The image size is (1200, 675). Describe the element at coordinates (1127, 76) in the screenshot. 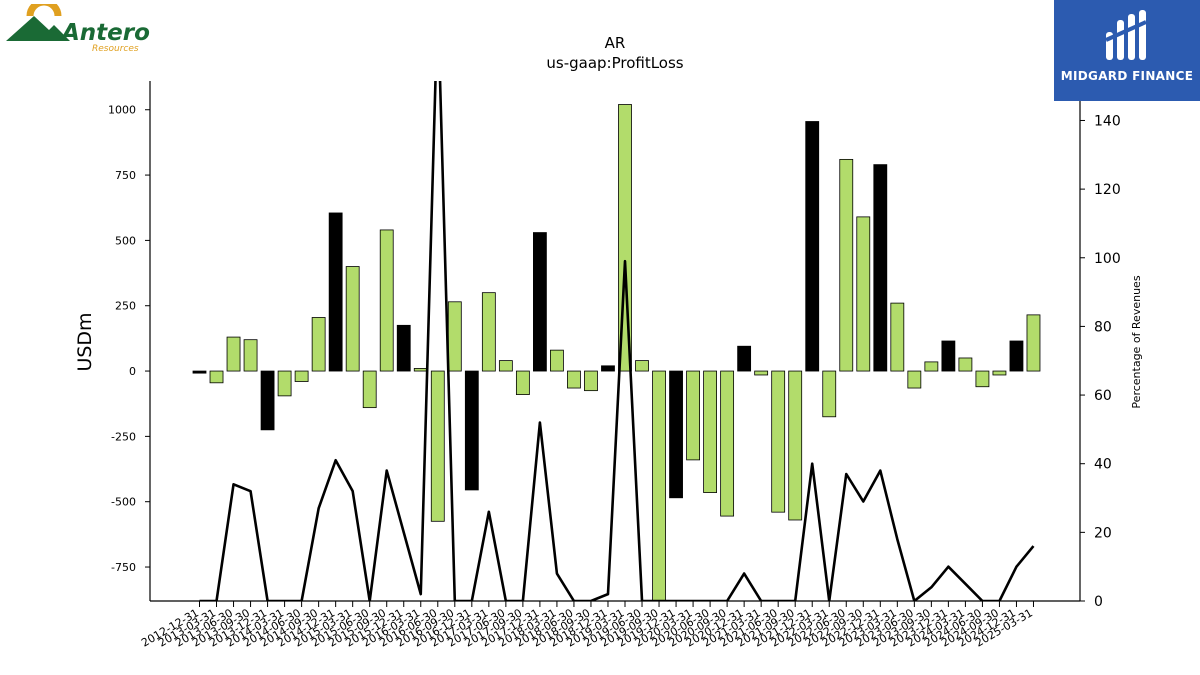

I see `midgard-logo-name: MIDGARD FINANCE` at that location.